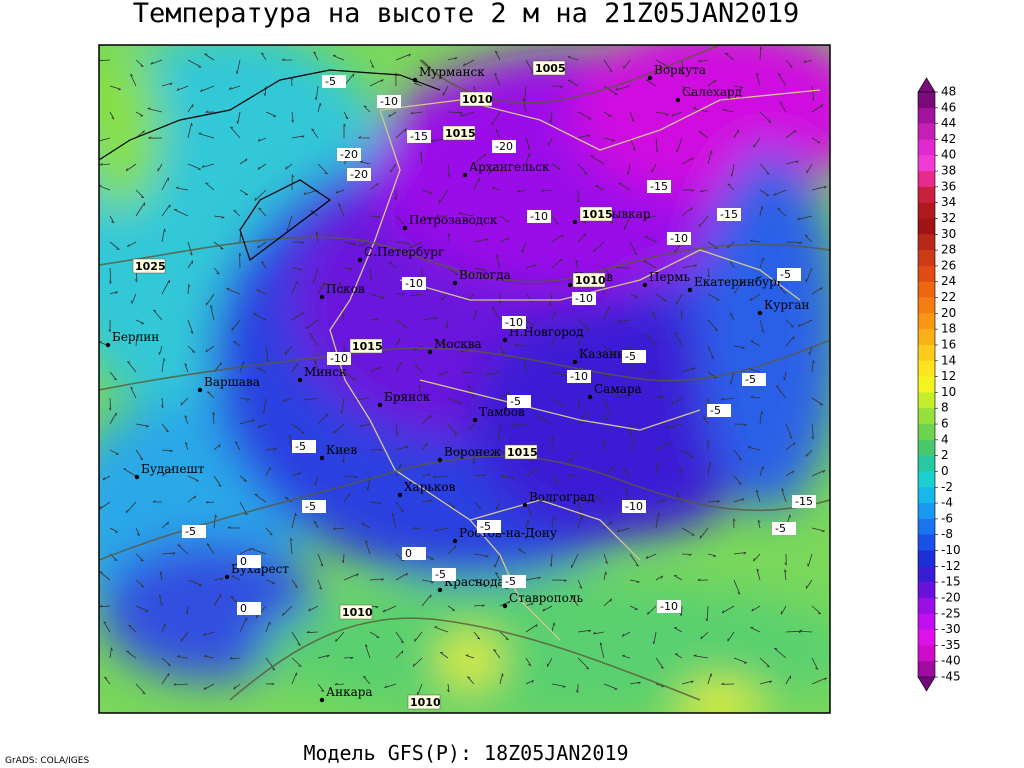 This screenshot has height=768, width=1024. What do you see at coordinates (948, 107) in the screenshot?
I see `colorbar-label: 46` at bounding box center [948, 107].